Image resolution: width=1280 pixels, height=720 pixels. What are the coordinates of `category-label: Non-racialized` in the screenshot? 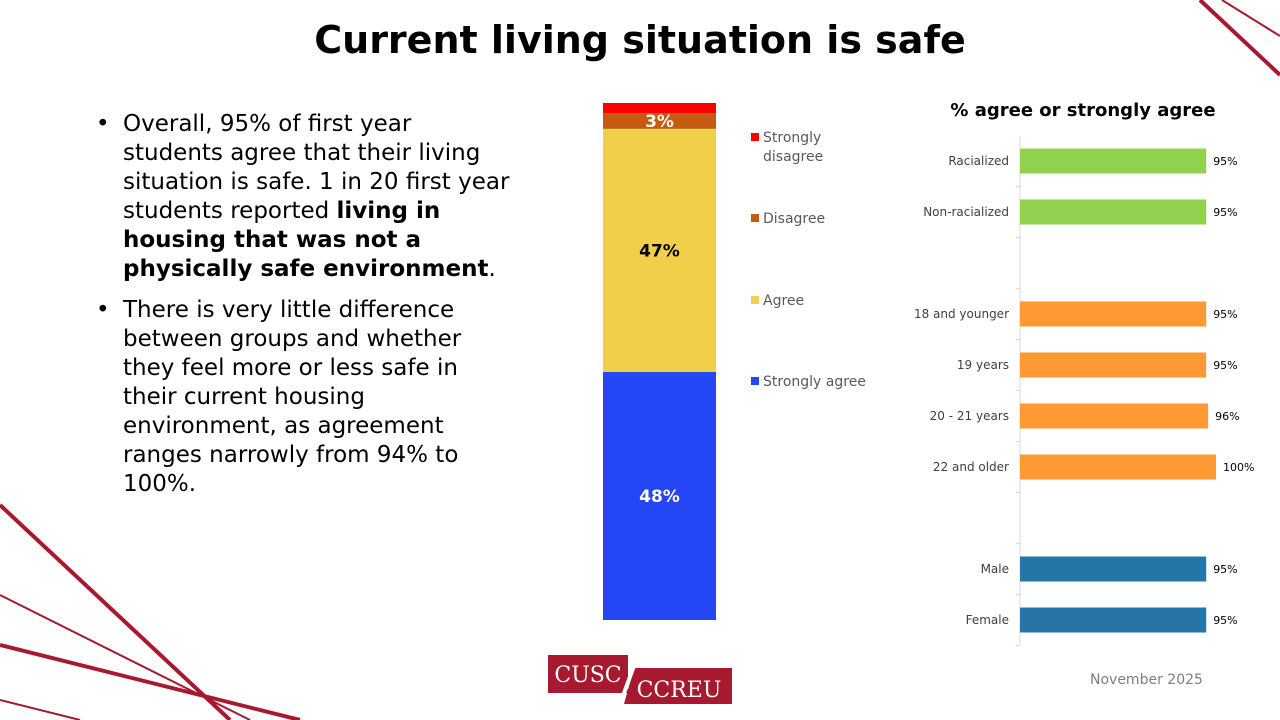 It's located at (966, 212).